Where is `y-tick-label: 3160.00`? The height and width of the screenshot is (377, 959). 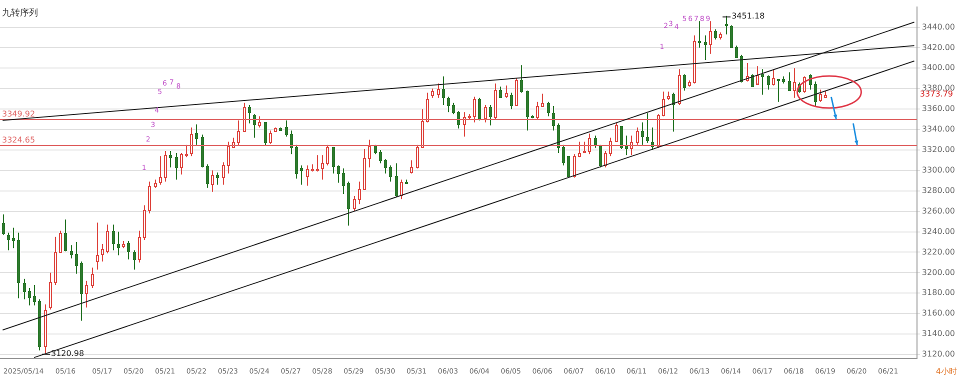
y-tick-label: 3160.00 is located at coordinates (939, 313).